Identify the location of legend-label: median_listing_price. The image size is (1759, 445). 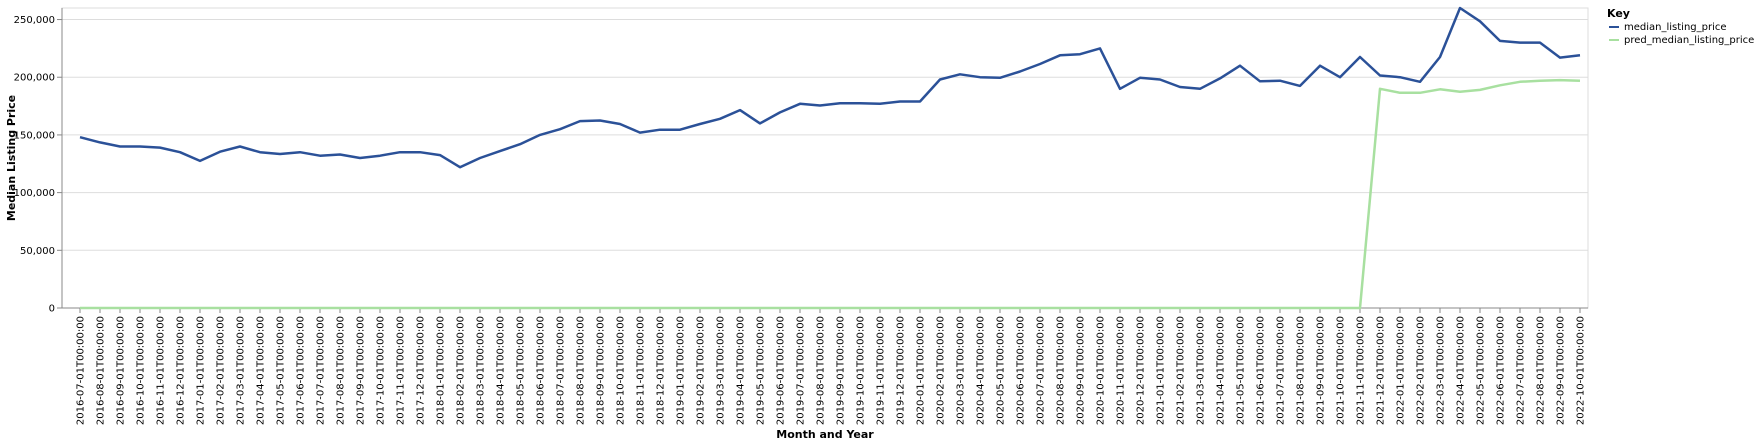
(1675, 27).